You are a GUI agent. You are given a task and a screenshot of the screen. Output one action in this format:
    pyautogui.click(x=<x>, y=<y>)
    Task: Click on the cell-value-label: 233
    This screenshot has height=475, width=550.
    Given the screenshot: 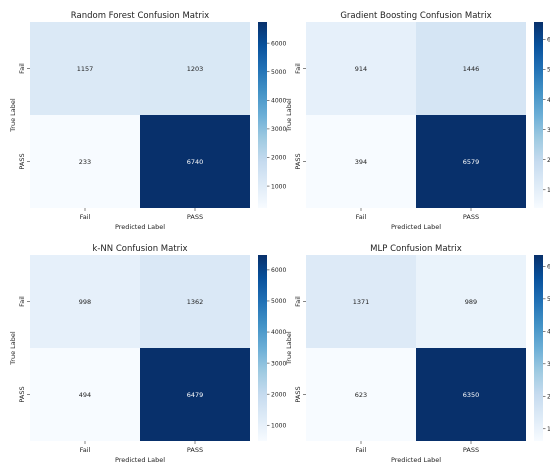 What is the action you would take?
    pyautogui.click(x=85, y=162)
    